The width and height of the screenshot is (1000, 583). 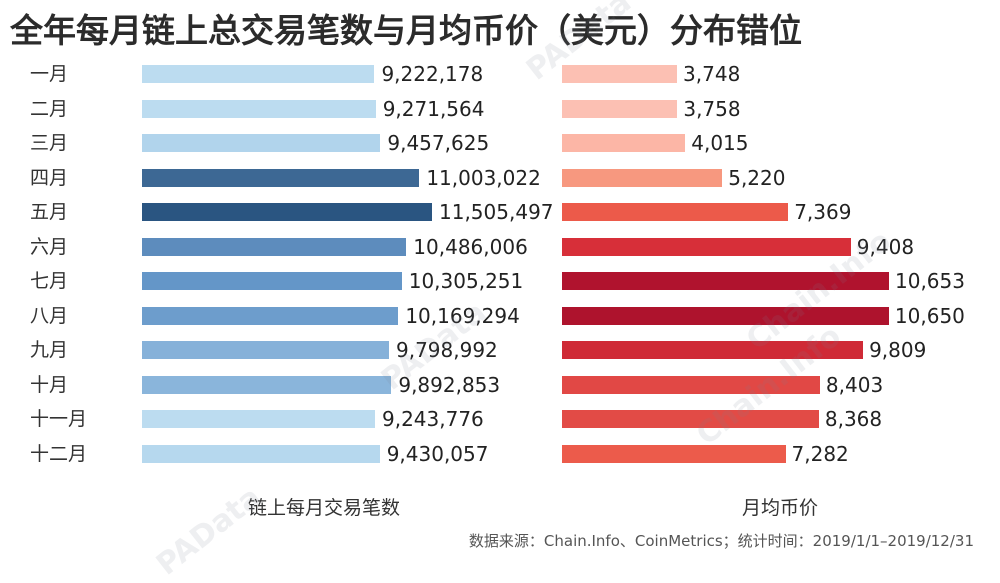 I want to click on price-value-label: 10,650, so click(x=929, y=315).